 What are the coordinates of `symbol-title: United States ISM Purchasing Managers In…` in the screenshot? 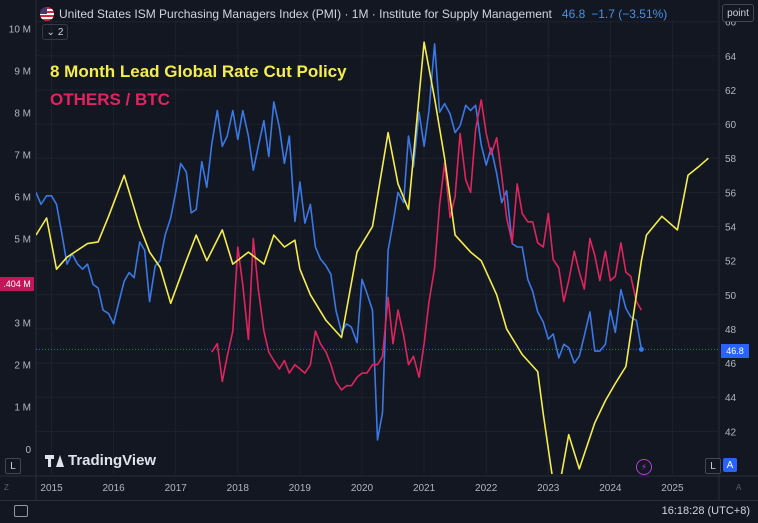 It's located at (305, 14).